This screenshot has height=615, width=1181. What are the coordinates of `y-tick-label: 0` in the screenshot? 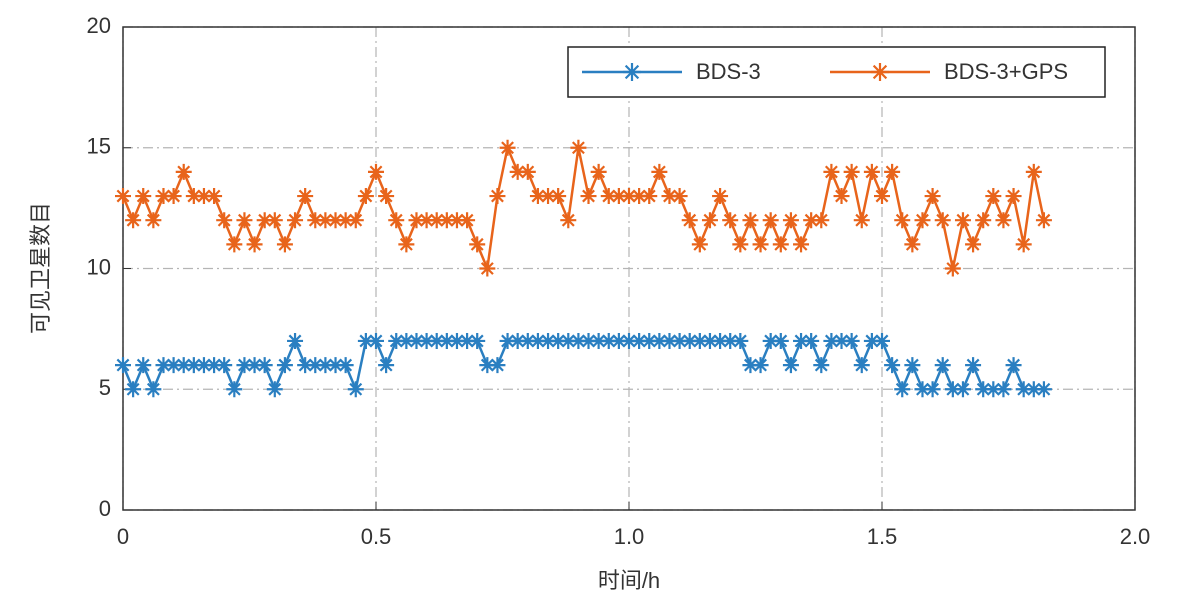 It's located at (105, 508).